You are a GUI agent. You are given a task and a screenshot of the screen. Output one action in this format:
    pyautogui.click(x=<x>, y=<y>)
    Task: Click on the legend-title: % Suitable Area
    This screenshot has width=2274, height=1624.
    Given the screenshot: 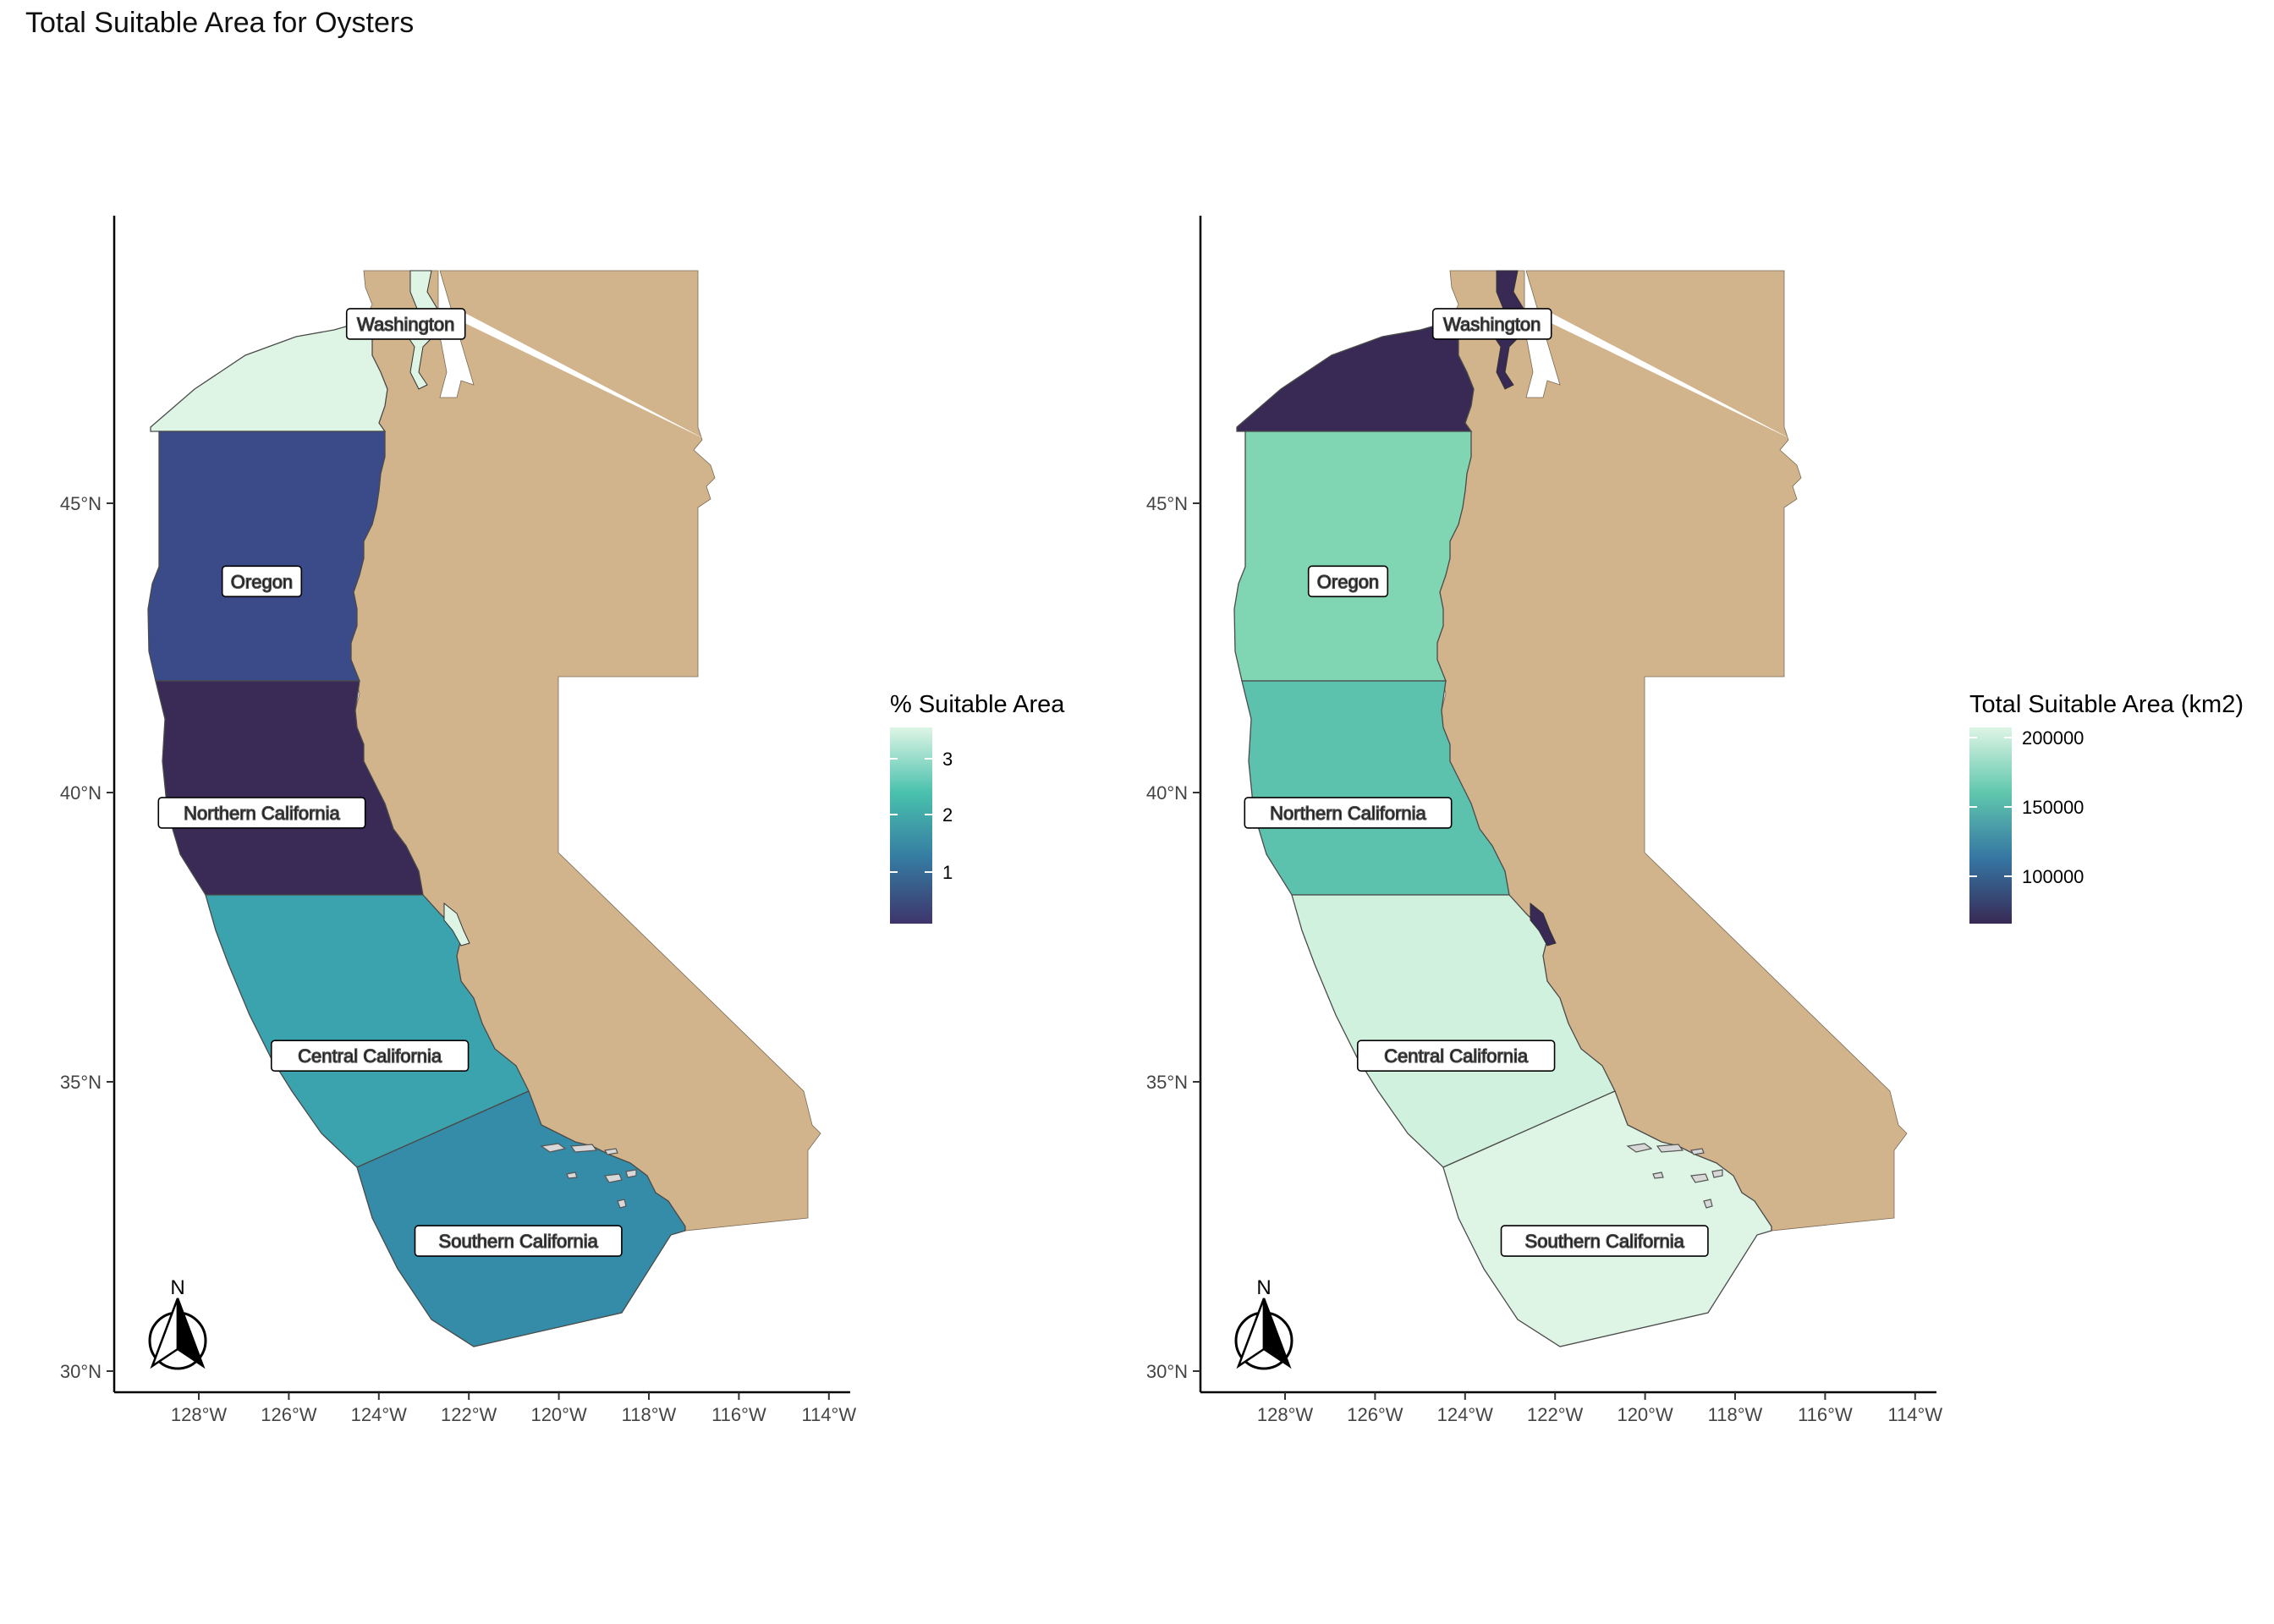 What is the action you would take?
    pyautogui.click(x=977, y=705)
    